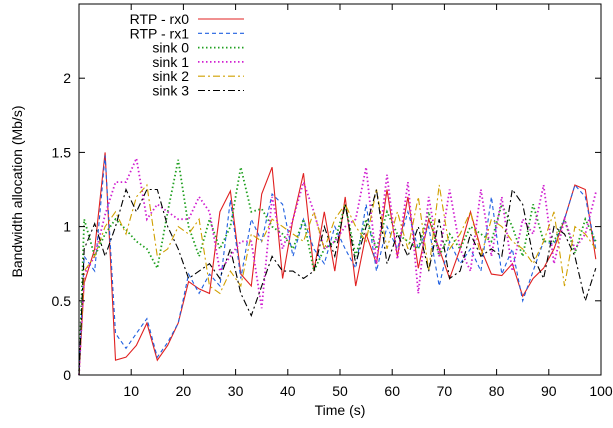  I want to click on legend-label-3: sink 1, so click(170, 62).